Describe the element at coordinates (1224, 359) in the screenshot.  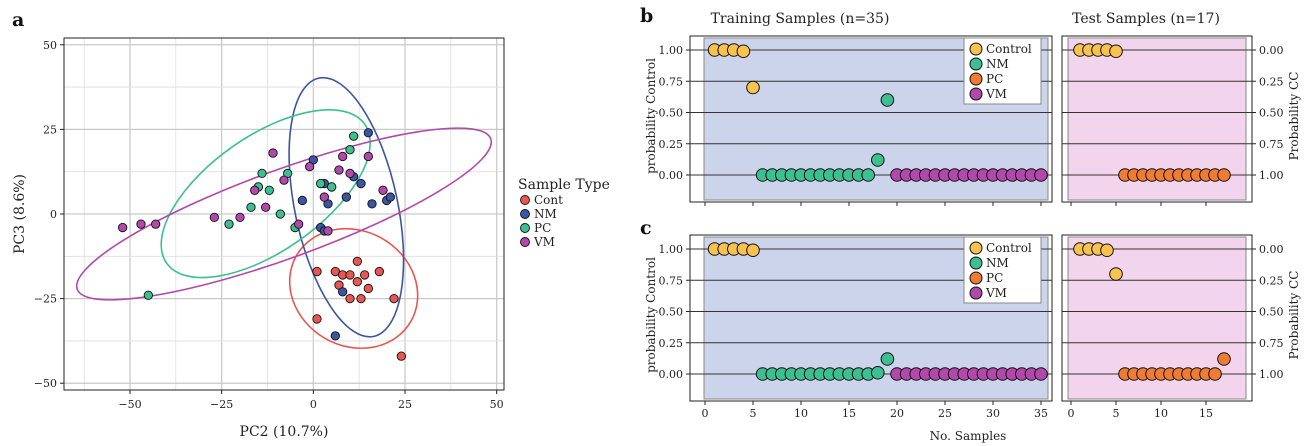
I see `test-point-pc` at that location.